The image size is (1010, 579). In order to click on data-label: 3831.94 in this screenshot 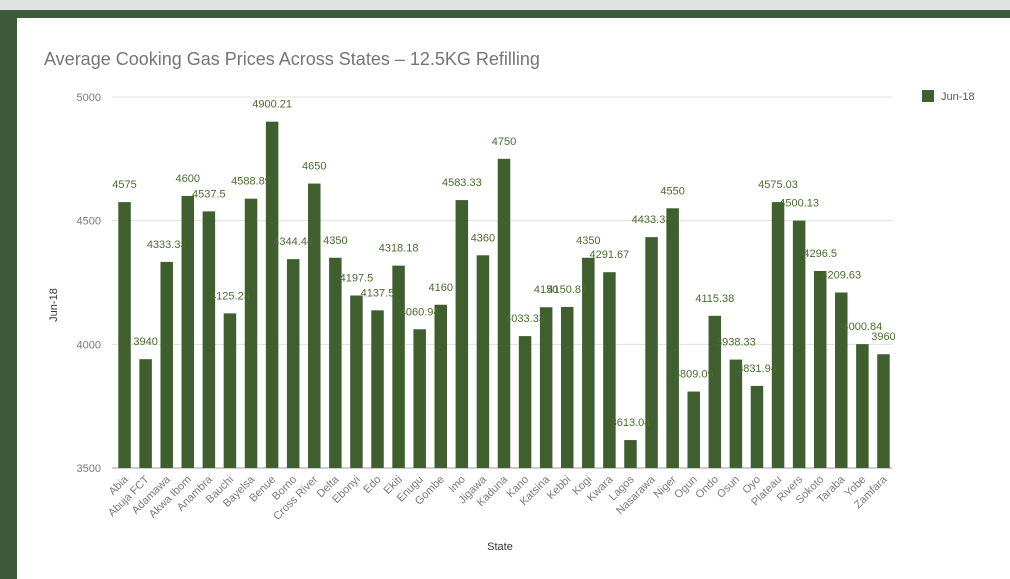, I will do `click(757, 369)`.